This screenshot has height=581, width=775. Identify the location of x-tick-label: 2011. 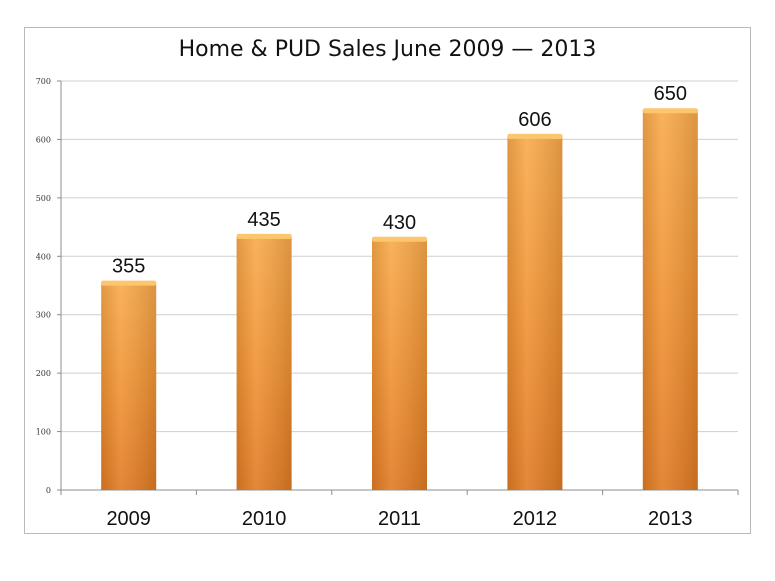
(399, 519).